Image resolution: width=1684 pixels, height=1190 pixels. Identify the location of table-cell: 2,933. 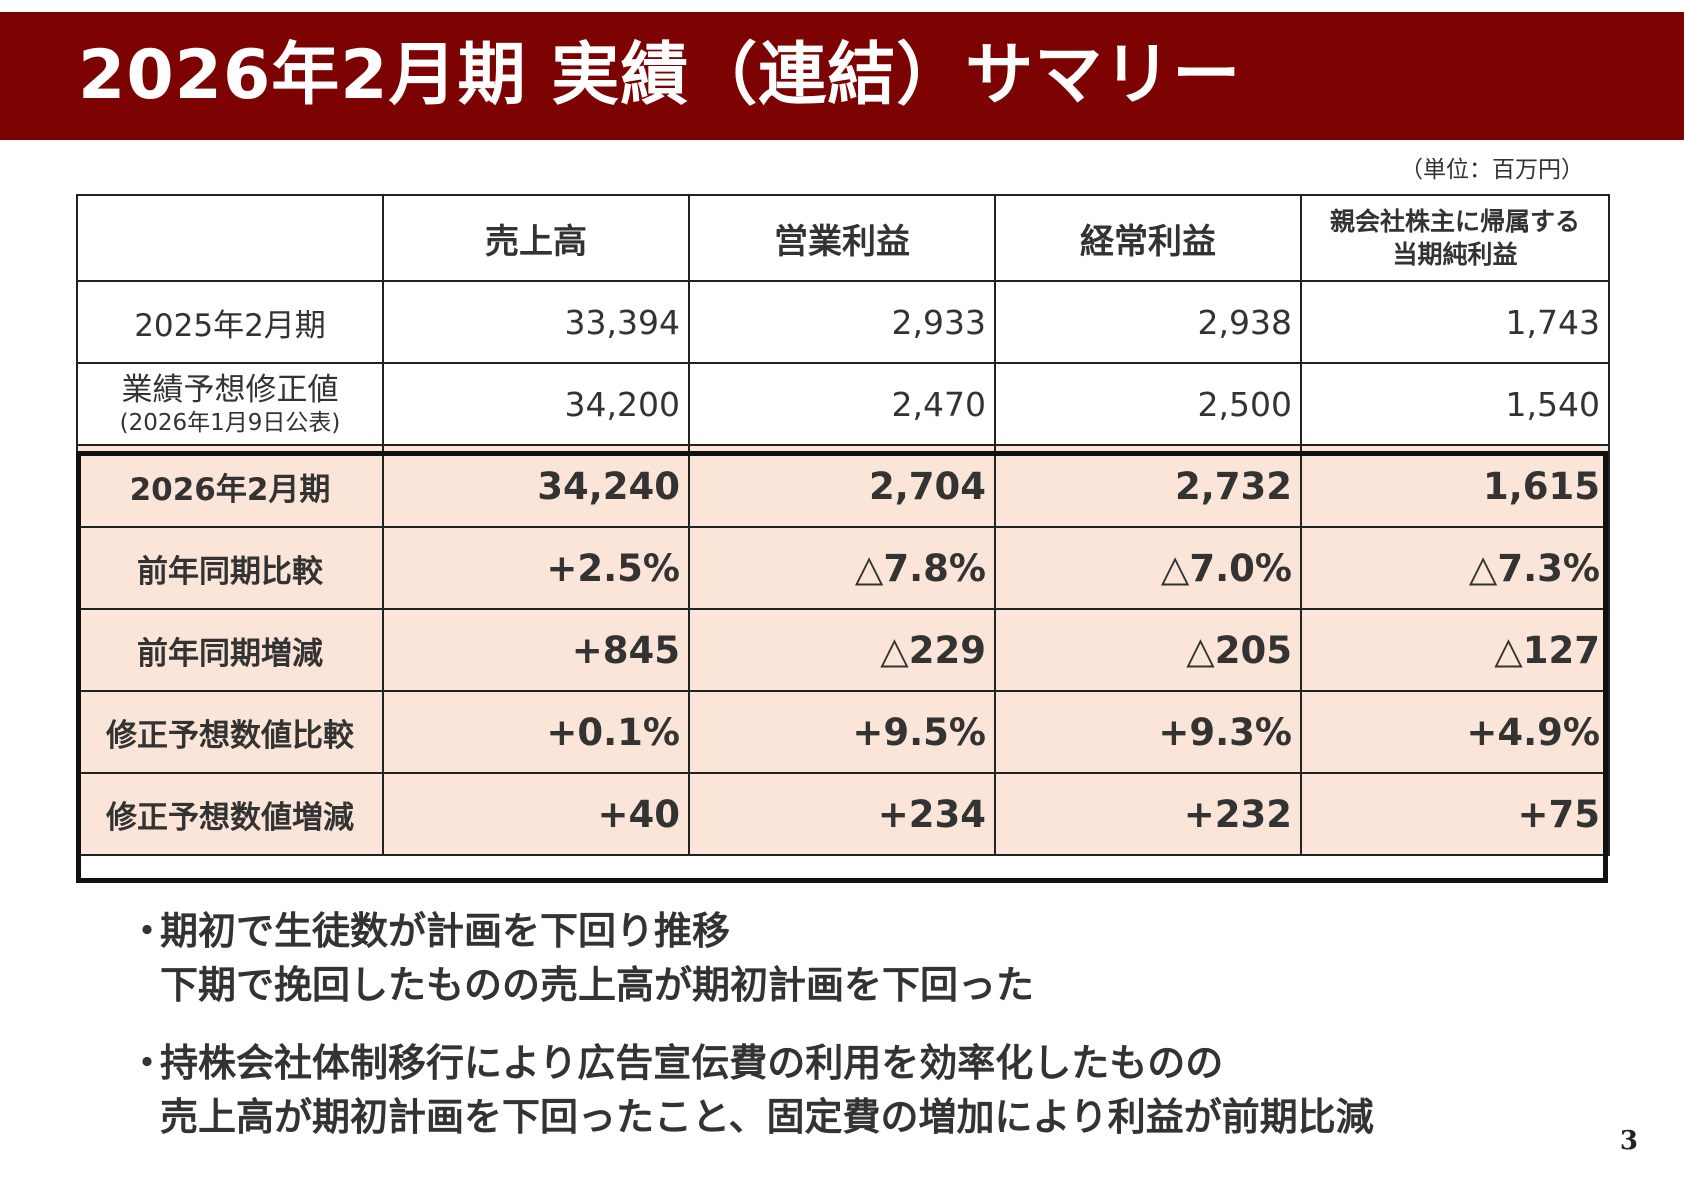
(842, 322).